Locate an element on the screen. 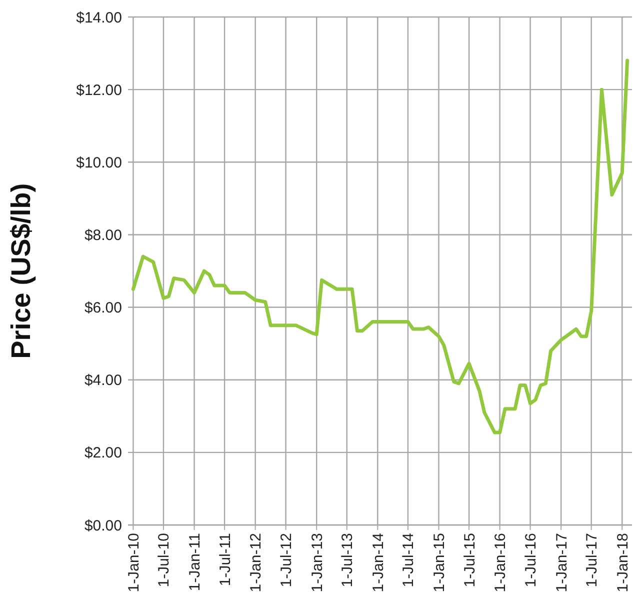  y-tick-label: $8.00 is located at coordinates (103, 235).